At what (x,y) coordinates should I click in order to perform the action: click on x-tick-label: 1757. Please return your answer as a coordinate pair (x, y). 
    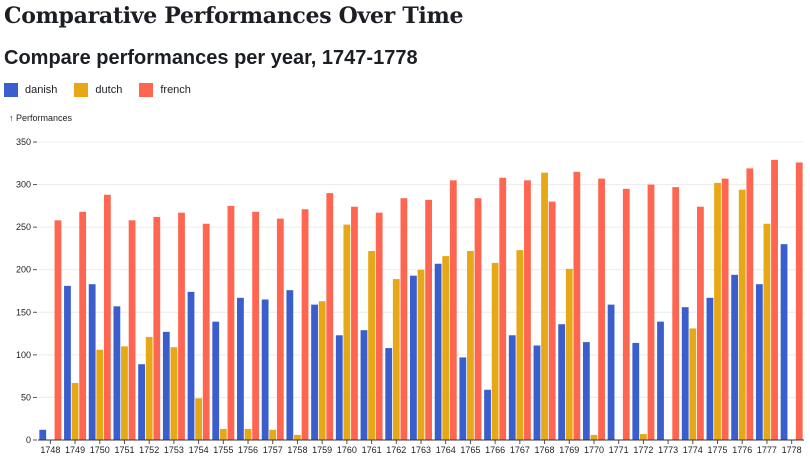
    Looking at the image, I should click on (273, 450).